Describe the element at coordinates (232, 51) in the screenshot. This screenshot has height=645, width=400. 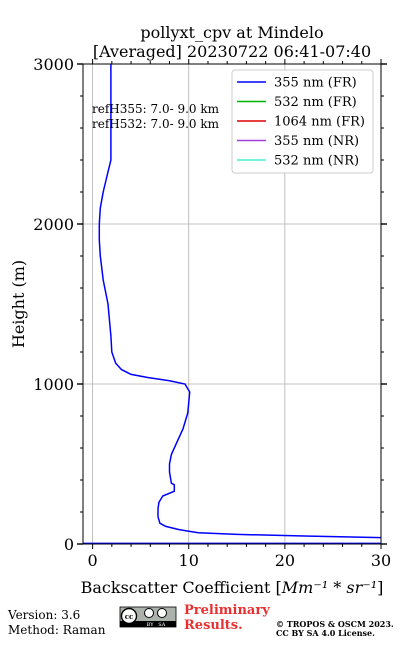
I see `chart-title-line2: [Averaged] 20230722 06:41-07:40` at that location.